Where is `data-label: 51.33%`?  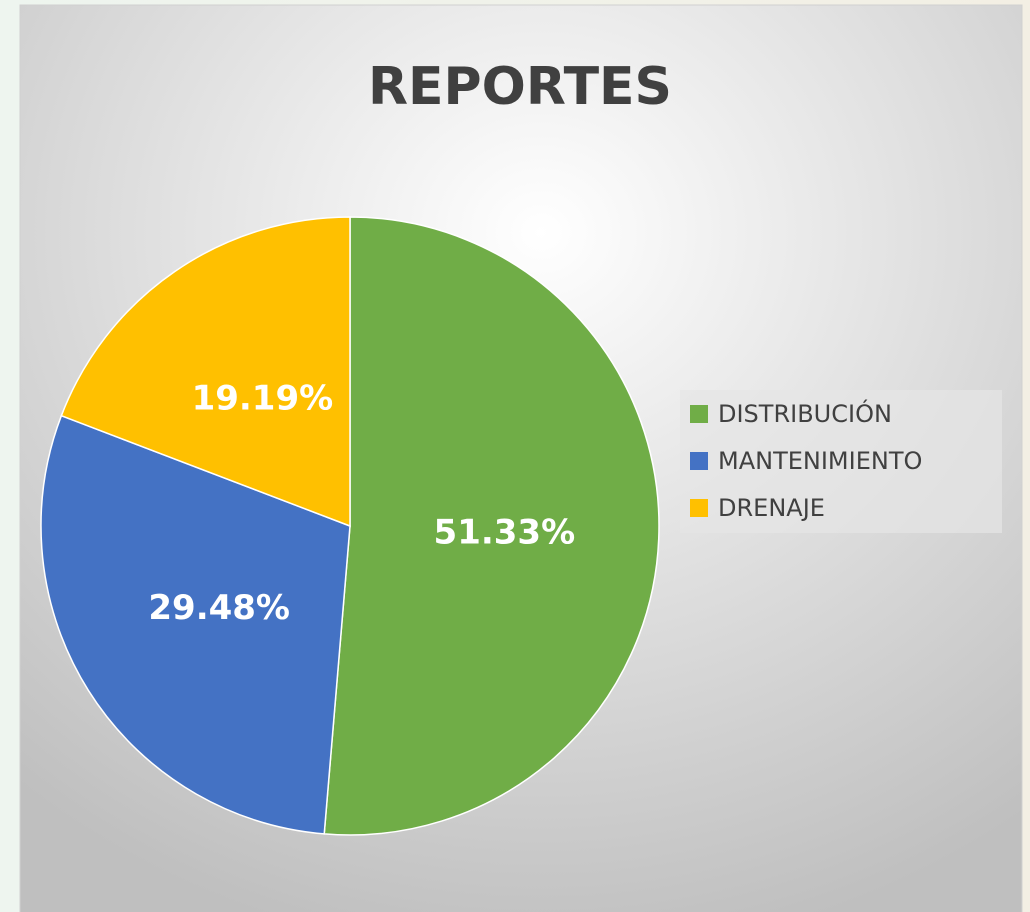 data-label: 51.33% is located at coordinates (505, 532).